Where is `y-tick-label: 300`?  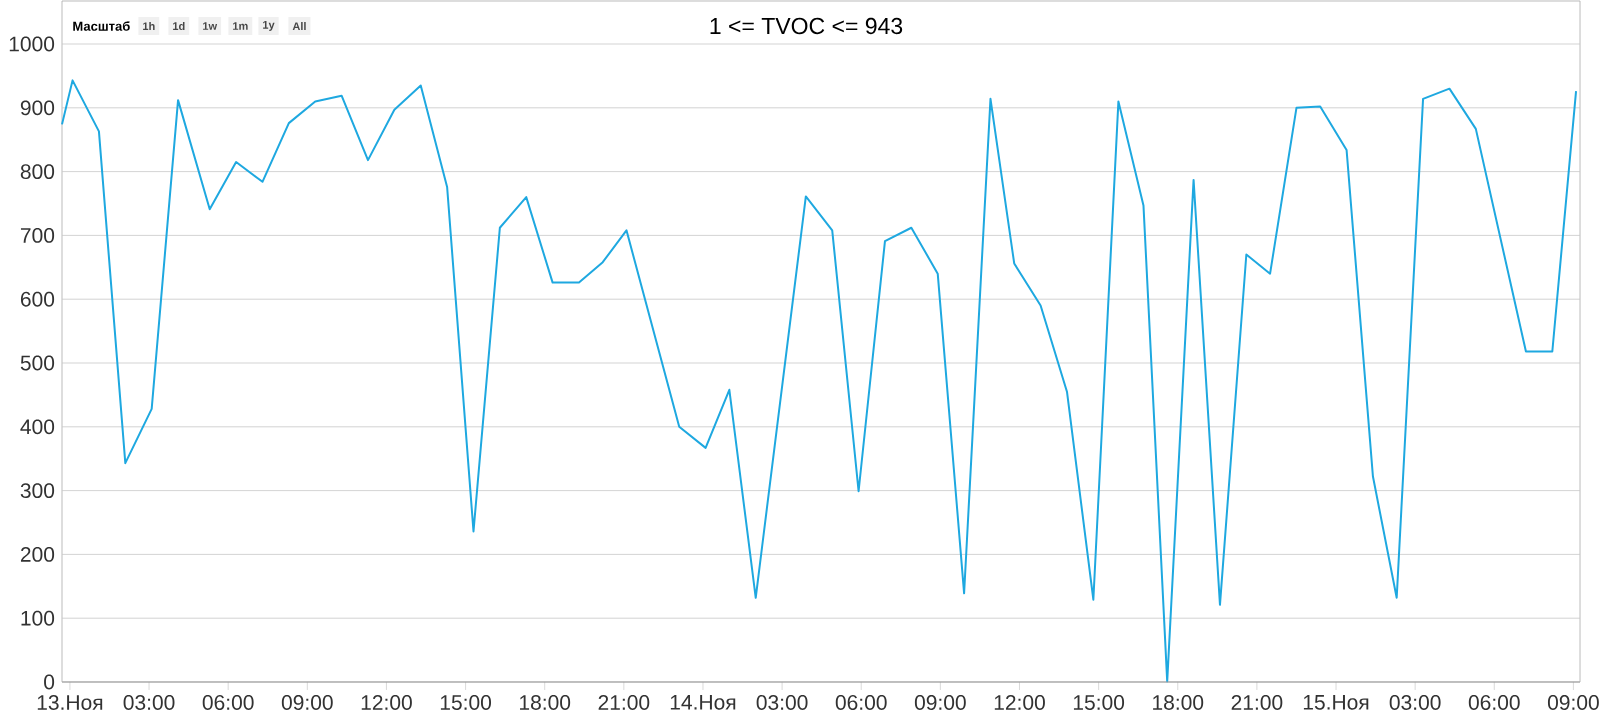
y-tick-label: 300 is located at coordinates (37, 491).